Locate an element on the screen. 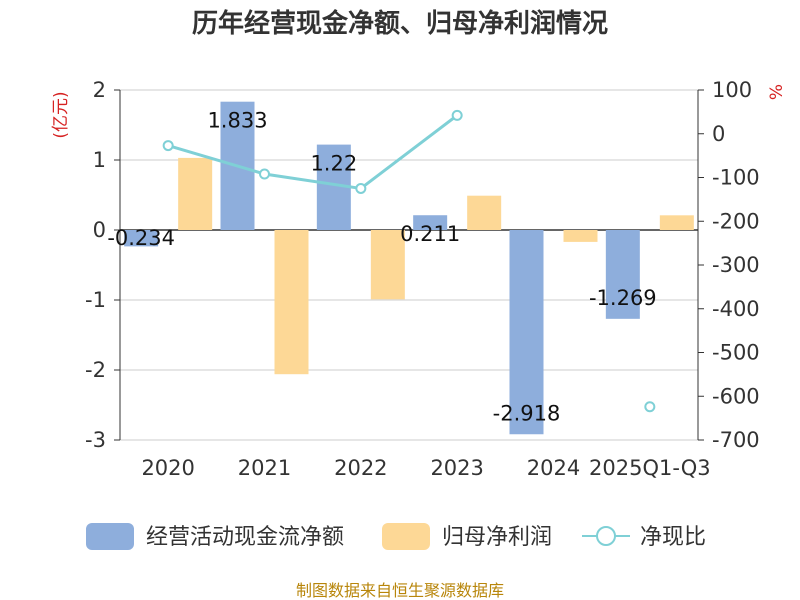 The width and height of the screenshot is (800, 600). left-tick-label: -1 is located at coordinates (95, 300).